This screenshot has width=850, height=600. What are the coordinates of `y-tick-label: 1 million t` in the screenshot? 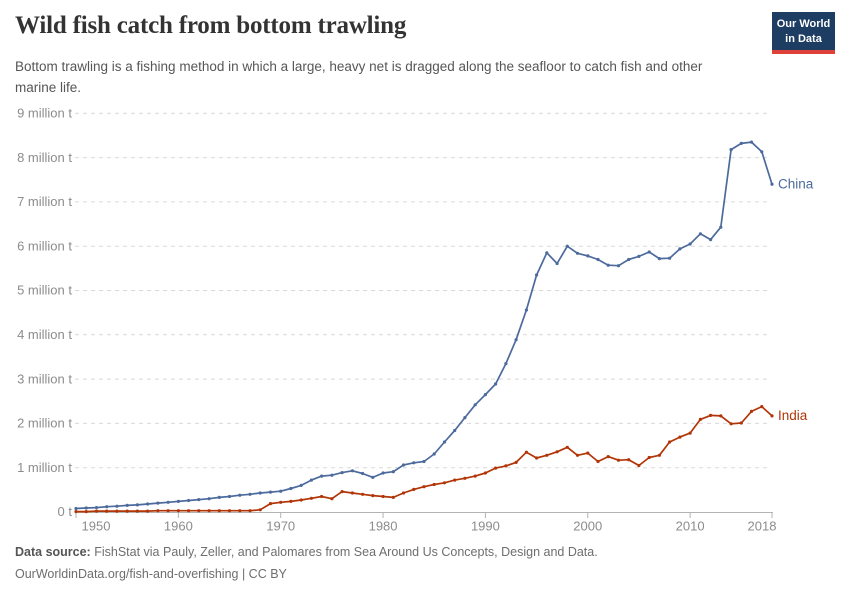 It's located at (44, 467).